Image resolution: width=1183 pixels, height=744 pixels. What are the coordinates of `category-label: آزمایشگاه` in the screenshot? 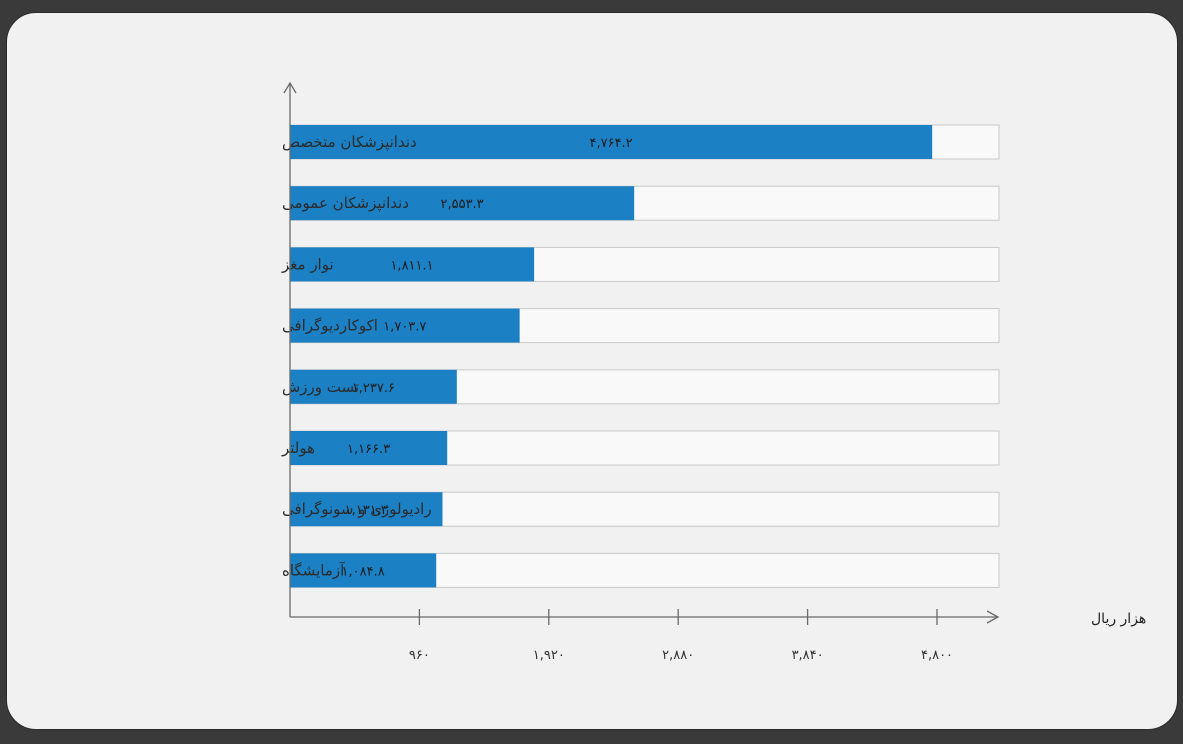 It's located at (313, 570).